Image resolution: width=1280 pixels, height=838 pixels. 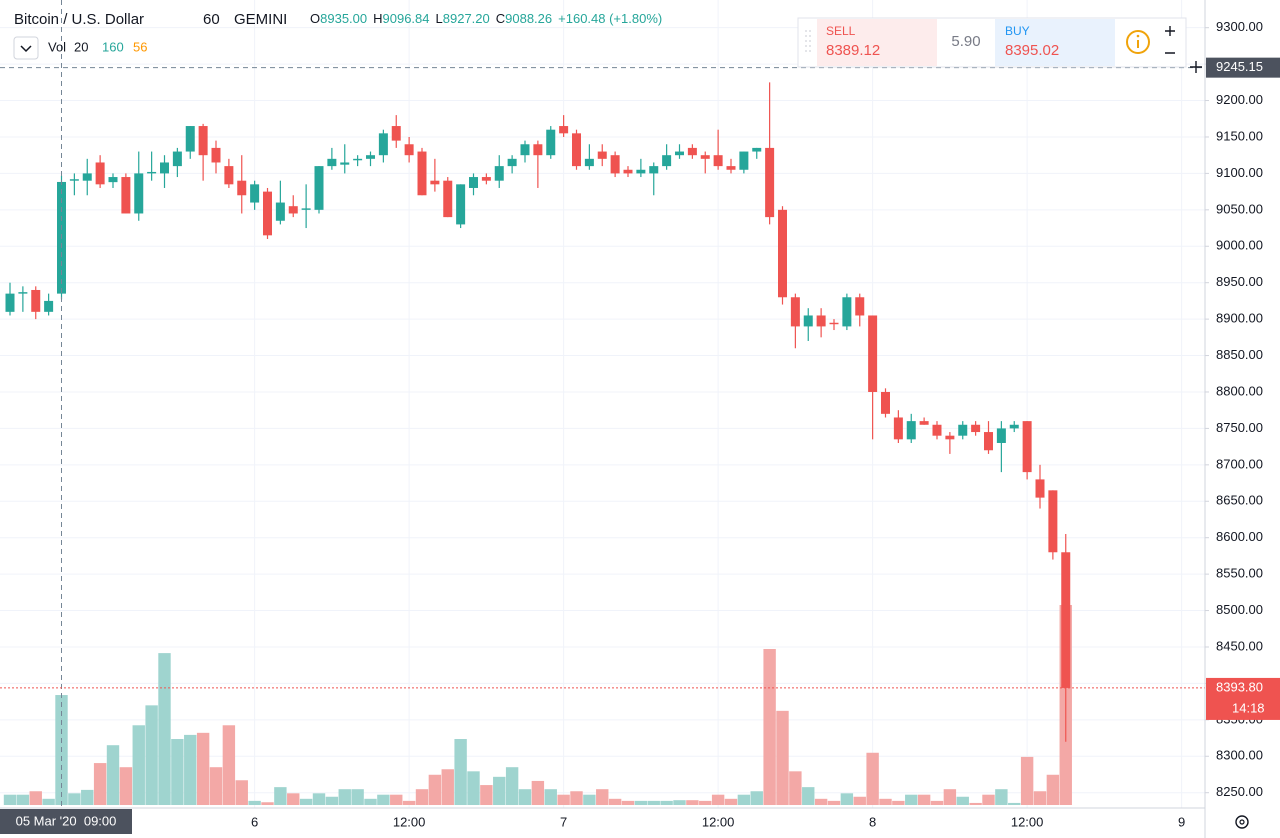 What do you see at coordinates (211, 19) in the screenshot?
I see `interval: 60` at bounding box center [211, 19].